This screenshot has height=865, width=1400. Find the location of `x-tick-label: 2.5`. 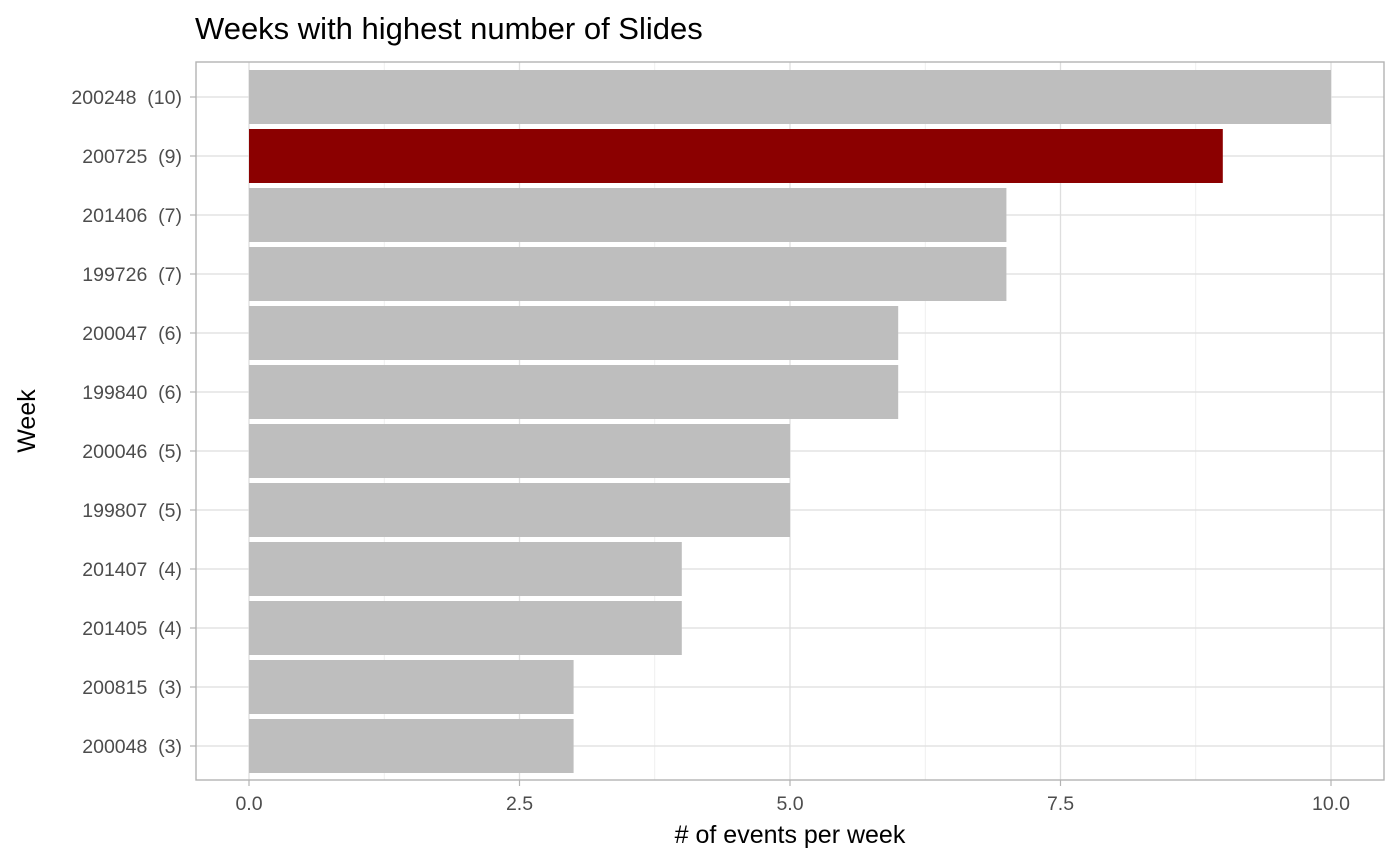

x-tick-label: 2.5 is located at coordinates (519, 804).